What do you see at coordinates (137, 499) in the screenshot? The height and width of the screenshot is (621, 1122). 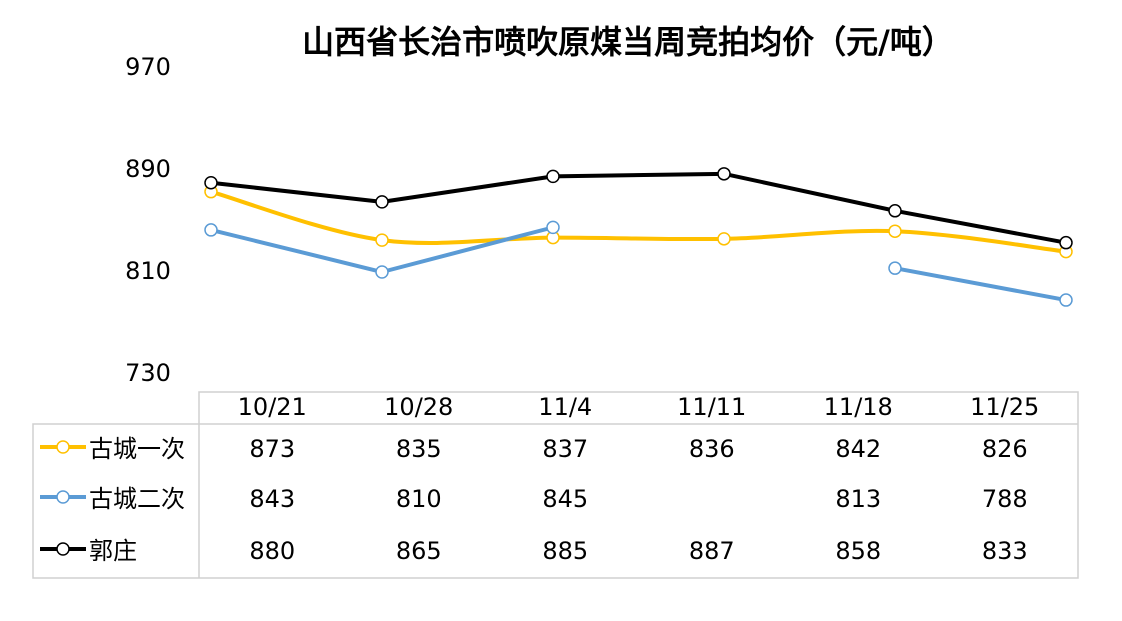 I see `legend-label: 古城二次` at bounding box center [137, 499].